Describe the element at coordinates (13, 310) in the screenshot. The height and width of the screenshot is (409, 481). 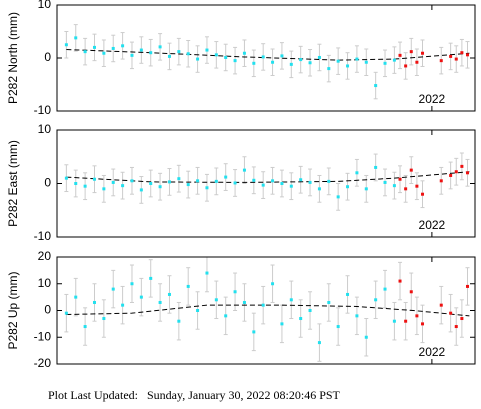
I see `y-axis-title: P282 Up (mm)` at that location.